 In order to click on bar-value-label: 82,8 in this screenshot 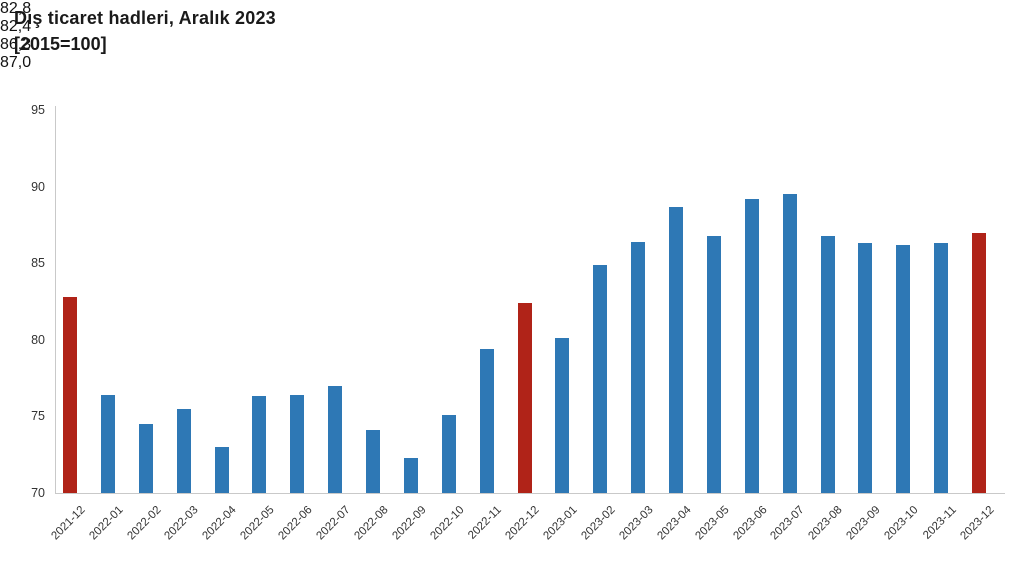, I will do `click(16, 8)`.